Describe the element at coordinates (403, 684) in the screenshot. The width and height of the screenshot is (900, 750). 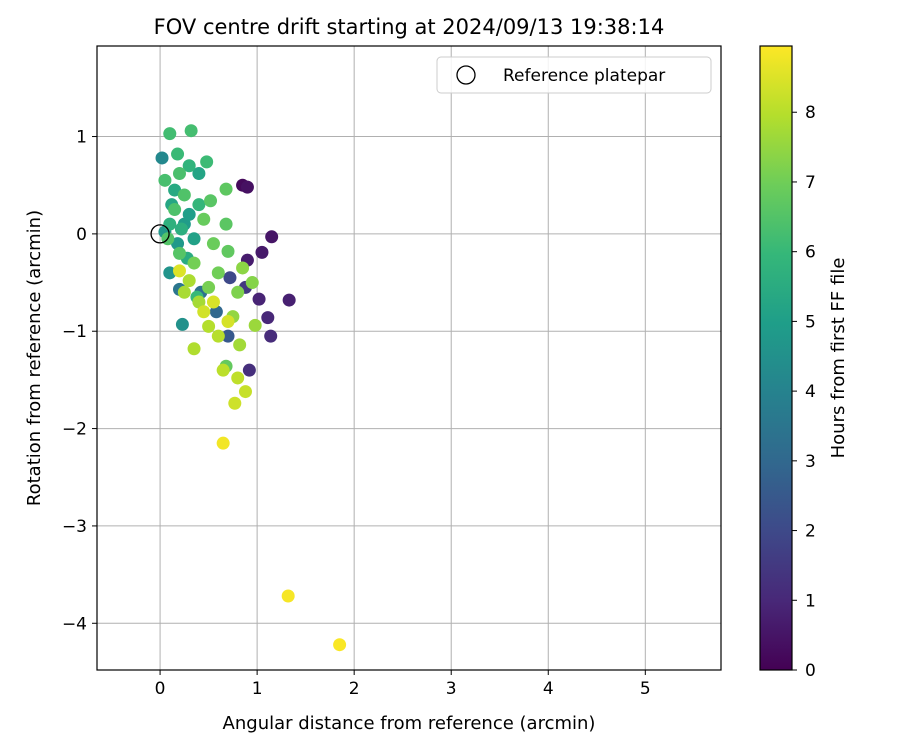
I see `x-axis-ticks: 0 1 2 3 4 5` at that location.